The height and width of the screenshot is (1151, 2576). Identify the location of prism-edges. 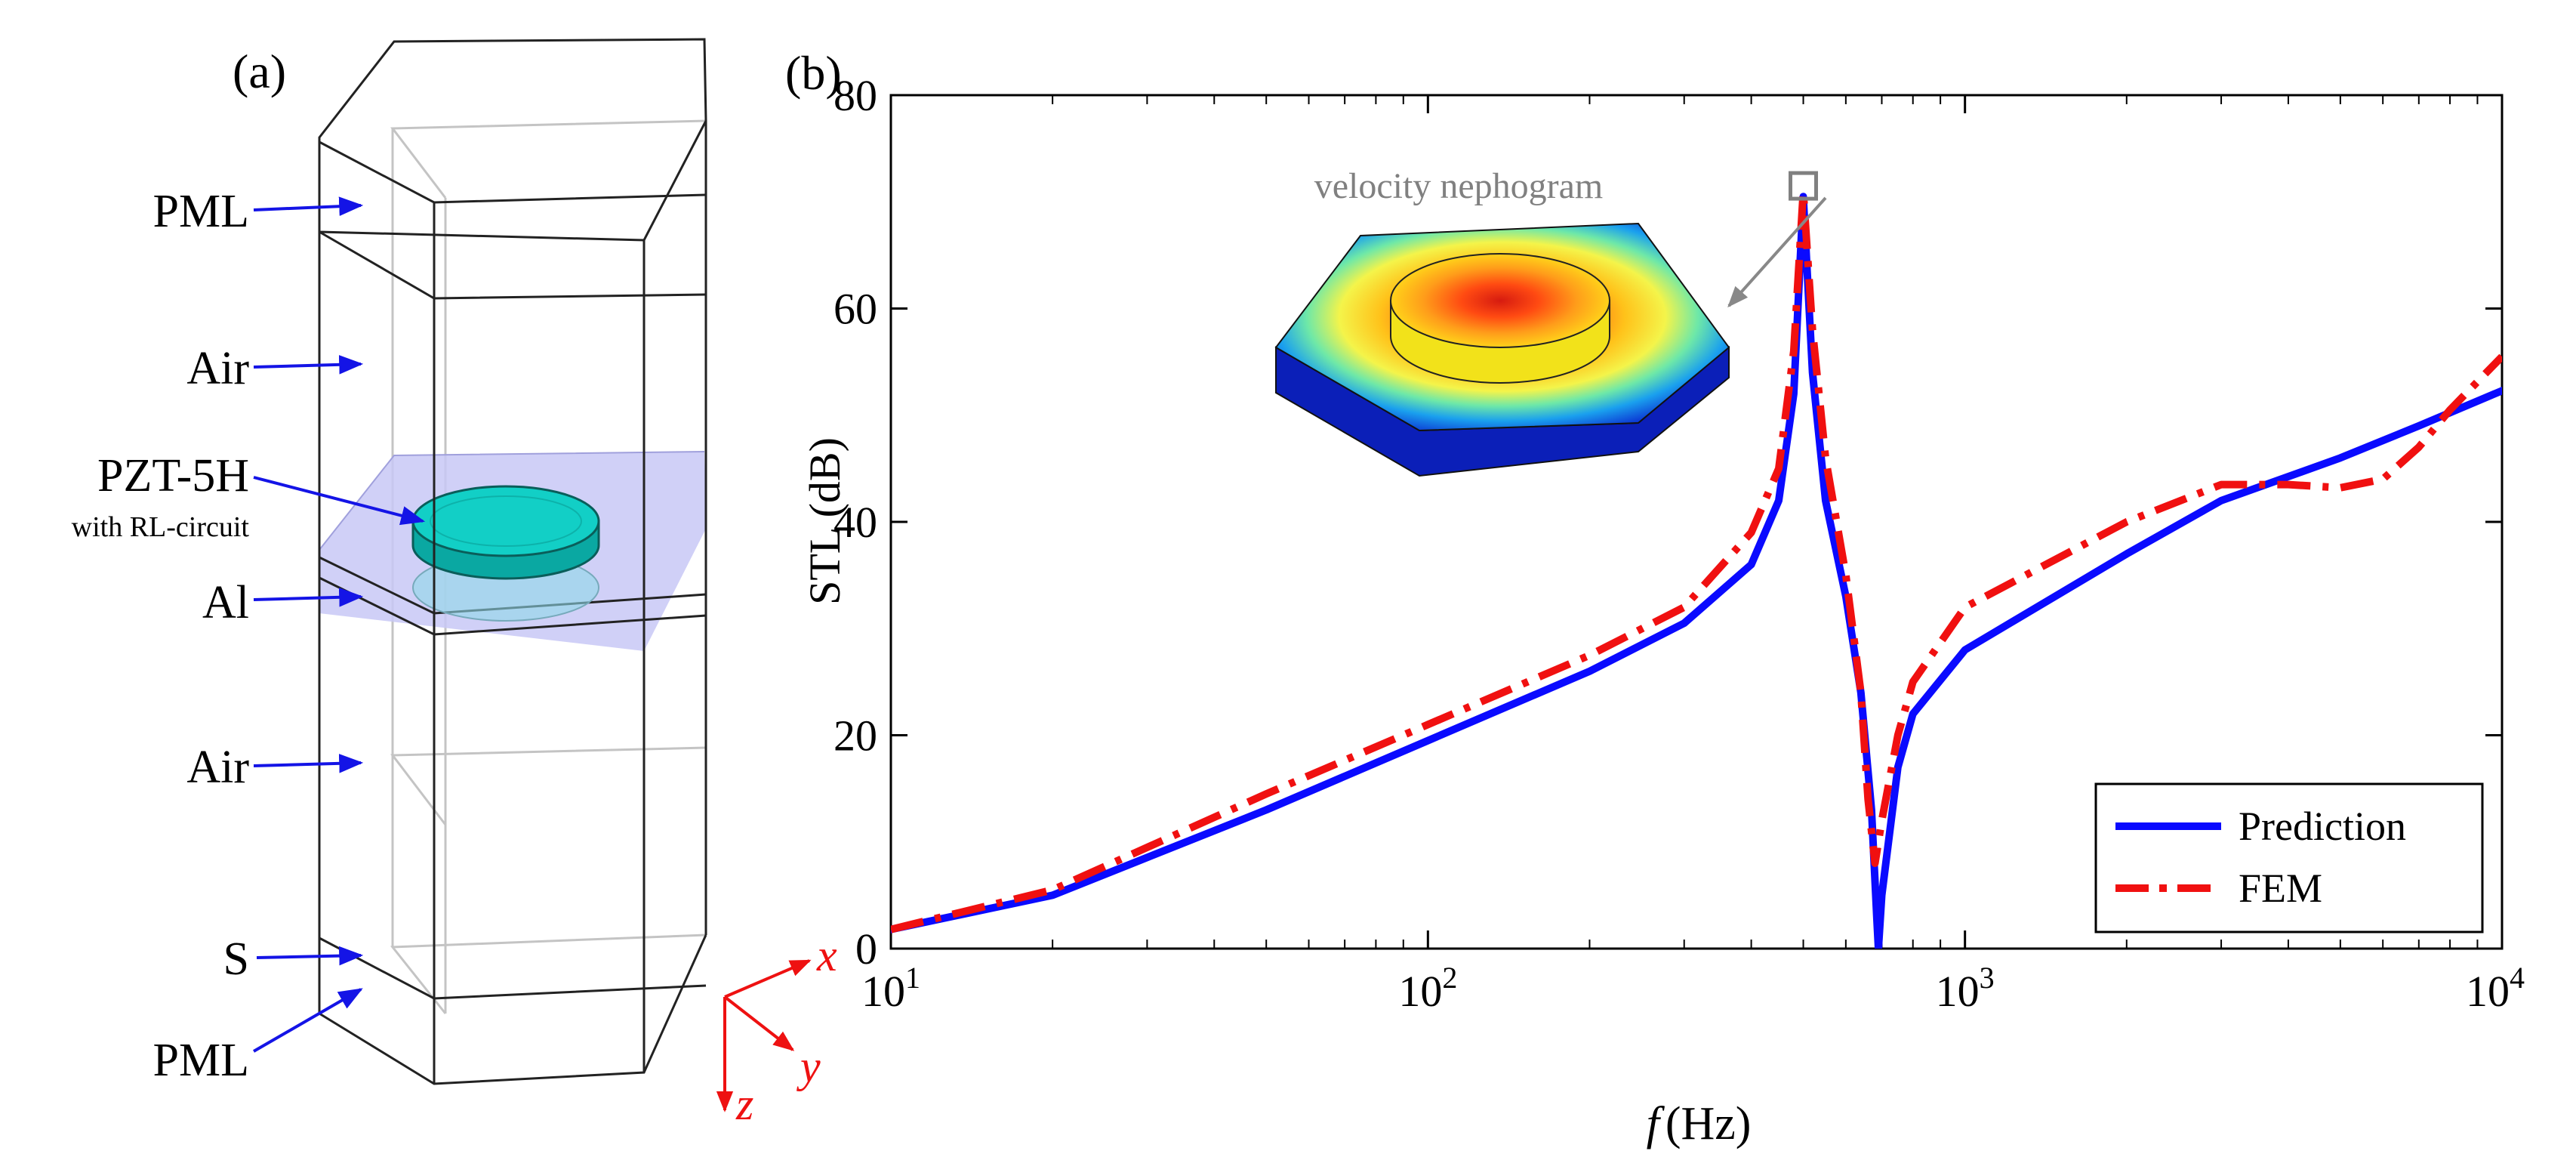
(512, 561).